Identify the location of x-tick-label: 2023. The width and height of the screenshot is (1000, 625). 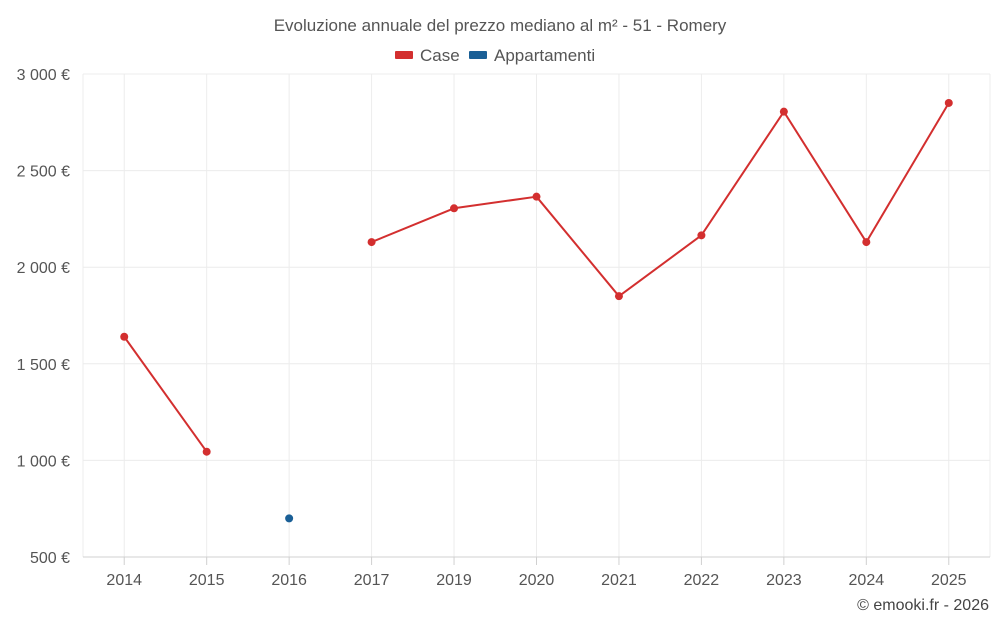
(784, 580).